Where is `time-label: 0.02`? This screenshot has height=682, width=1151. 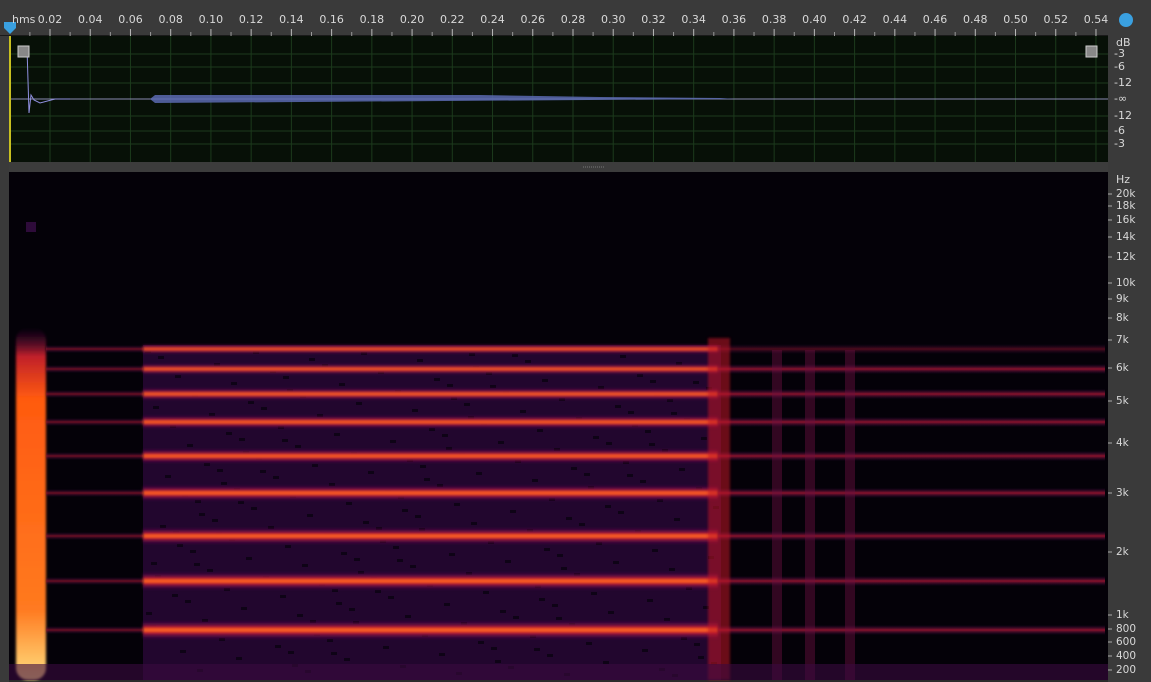 time-label: 0.02 is located at coordinates (50, 19).